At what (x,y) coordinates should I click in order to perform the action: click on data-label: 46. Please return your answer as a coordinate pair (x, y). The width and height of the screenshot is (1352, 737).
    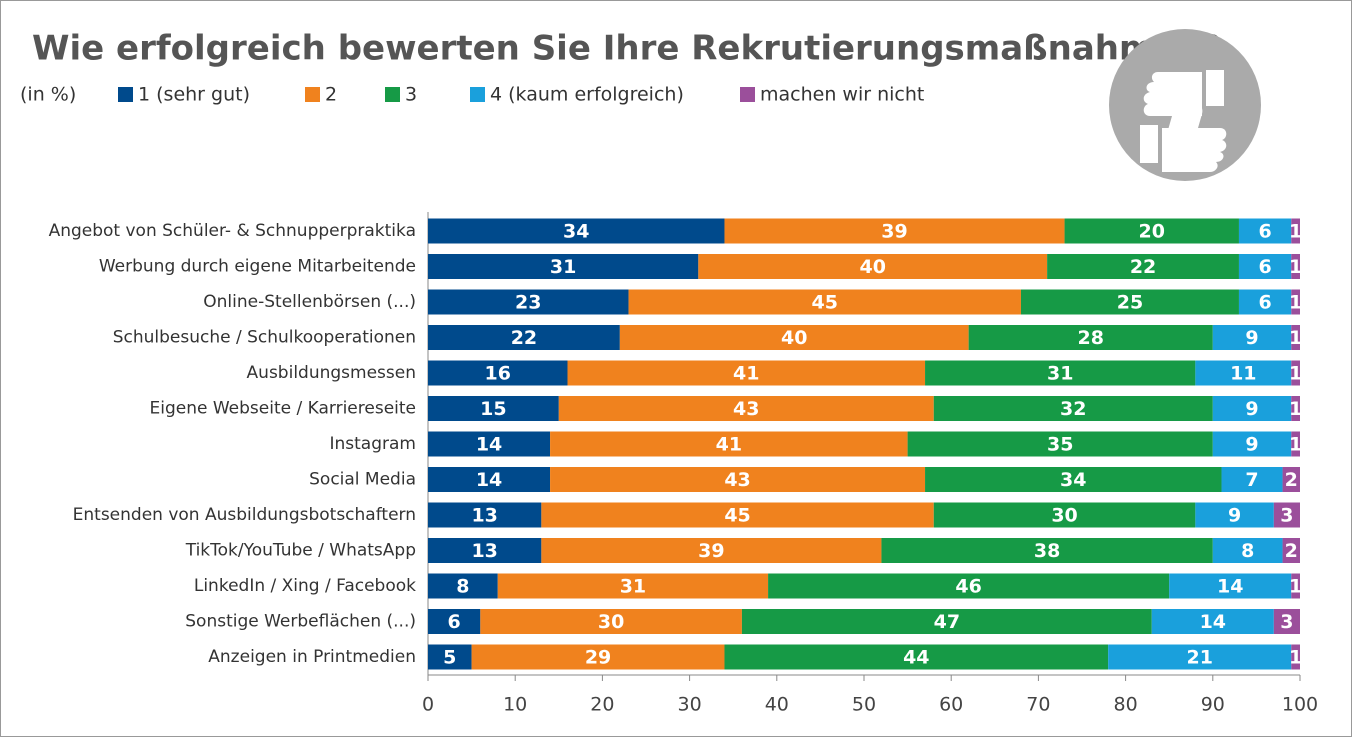
    Looking at the image, I should click on (968, 587).